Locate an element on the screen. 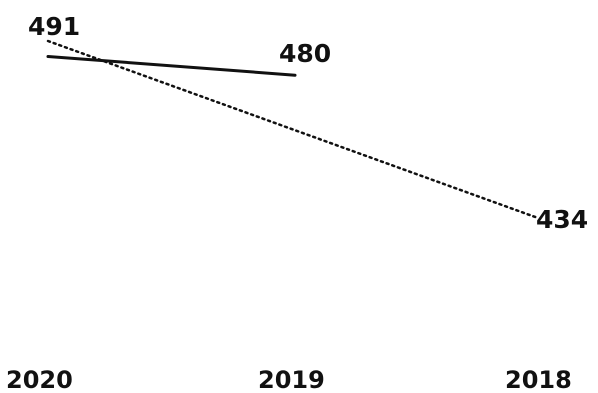 The width and height of the screenshot is (598, 393). data-label-2018: 434 is located at coordinates (562, 219).